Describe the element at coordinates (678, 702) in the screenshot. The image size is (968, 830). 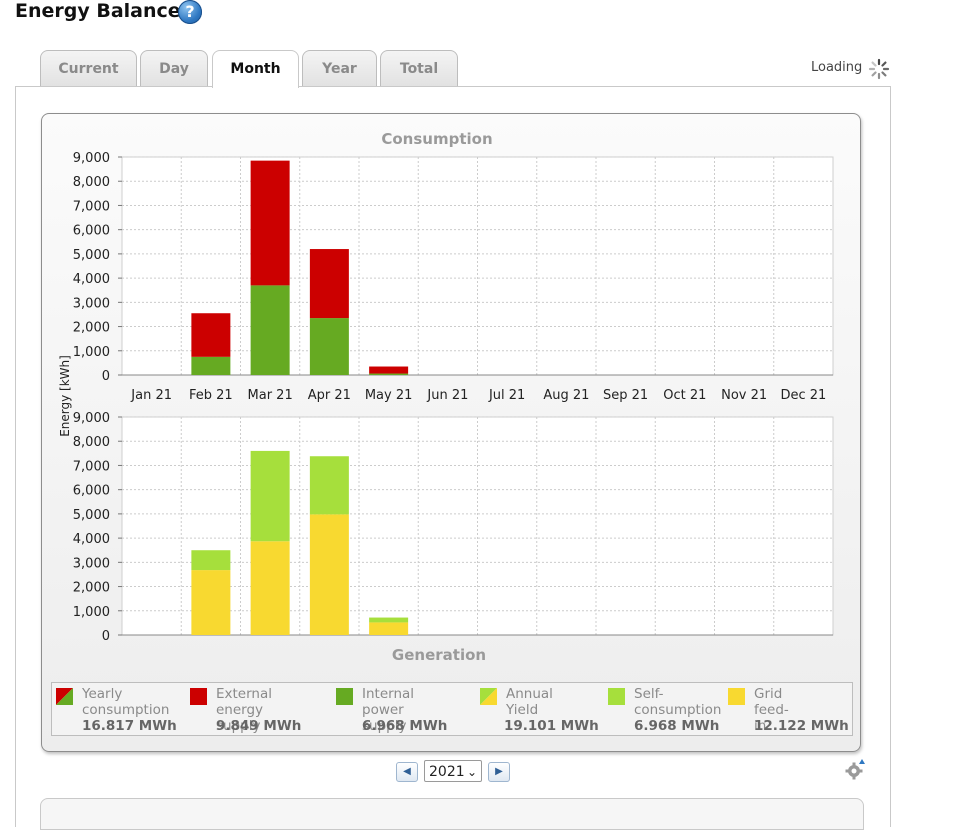
I see `legend-label: Self- consumption` at that location.